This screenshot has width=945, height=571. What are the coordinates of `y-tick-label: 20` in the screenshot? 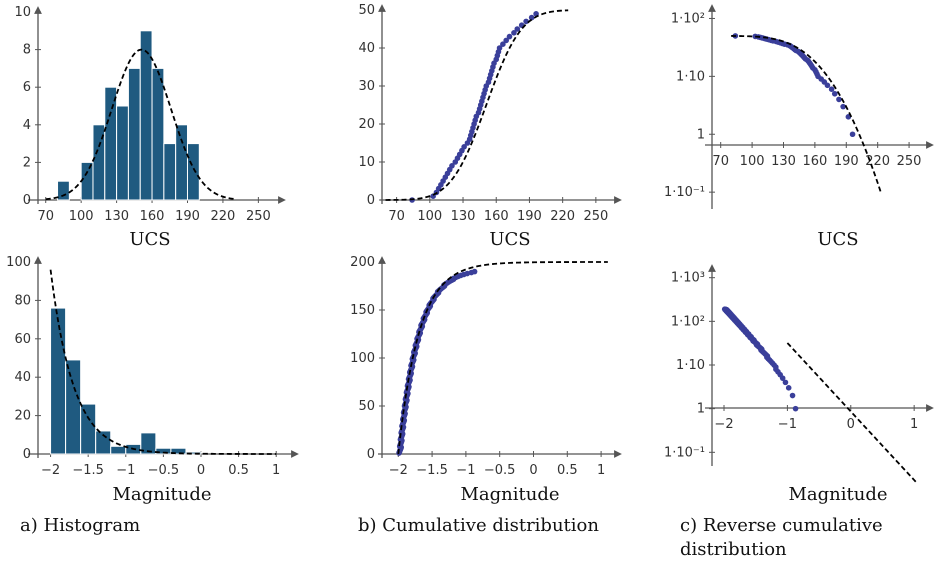 It's located at (366, 124).